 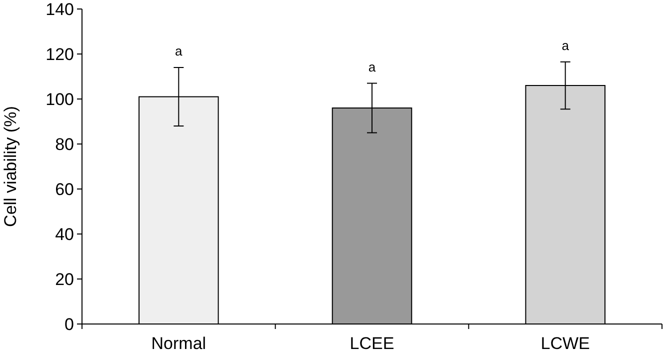 I want to click on y-tick-label: 40, so click(x=64, y=234).